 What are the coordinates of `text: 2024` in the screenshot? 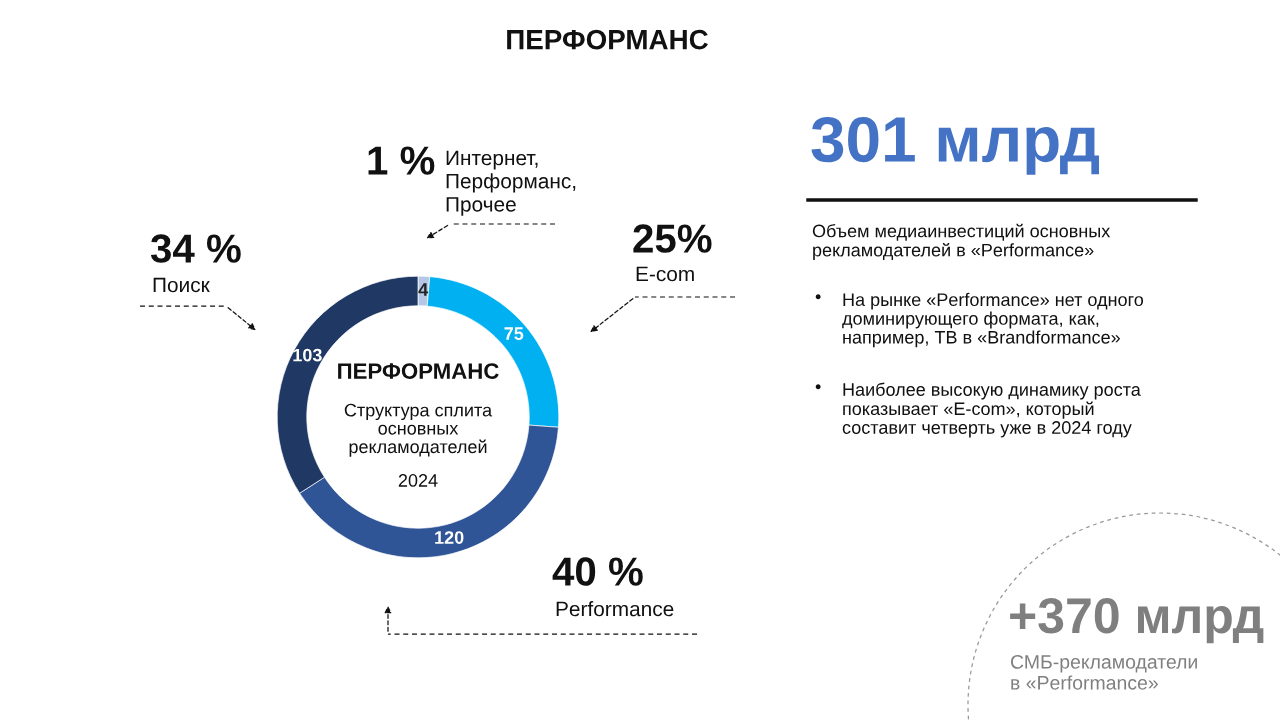 It's located at (418, 480).